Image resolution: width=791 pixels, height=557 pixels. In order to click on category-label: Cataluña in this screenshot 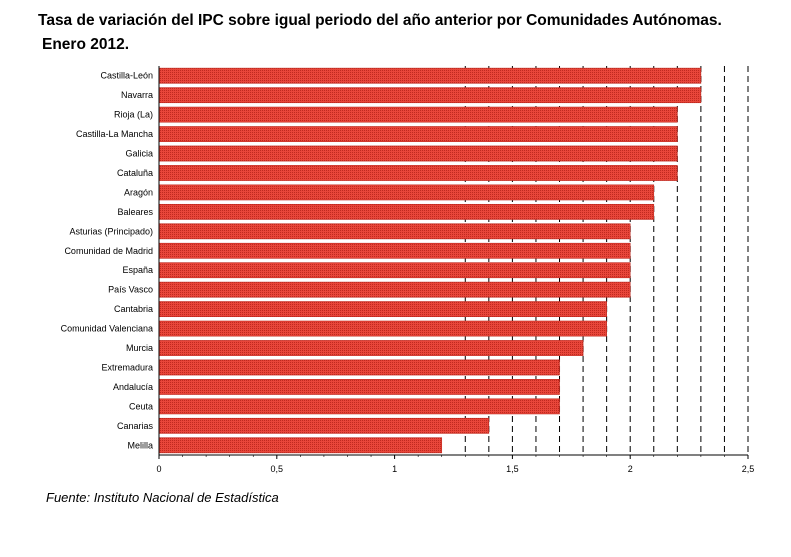, I will do `click(135, 173)`.